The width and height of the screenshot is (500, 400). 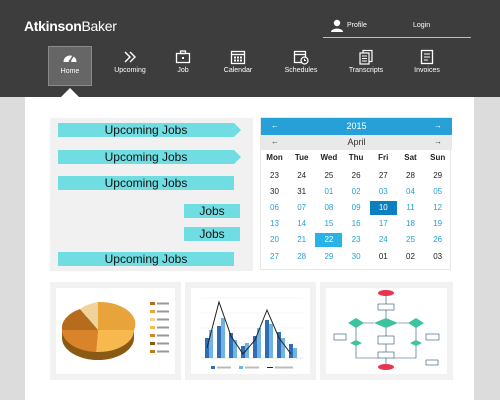 What do you see at coordinates (274, 207) in the screenshot?
I see `calendar-day: 06` at bounding box center [274, 207].